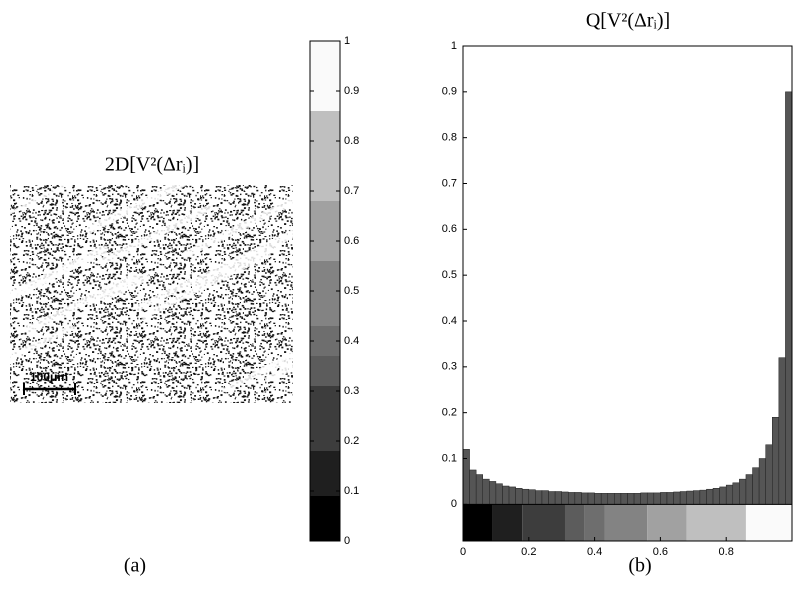 This screenshot has width=793, height=605. I want to click on y-tick-label: 0.3, so click(449, 367).